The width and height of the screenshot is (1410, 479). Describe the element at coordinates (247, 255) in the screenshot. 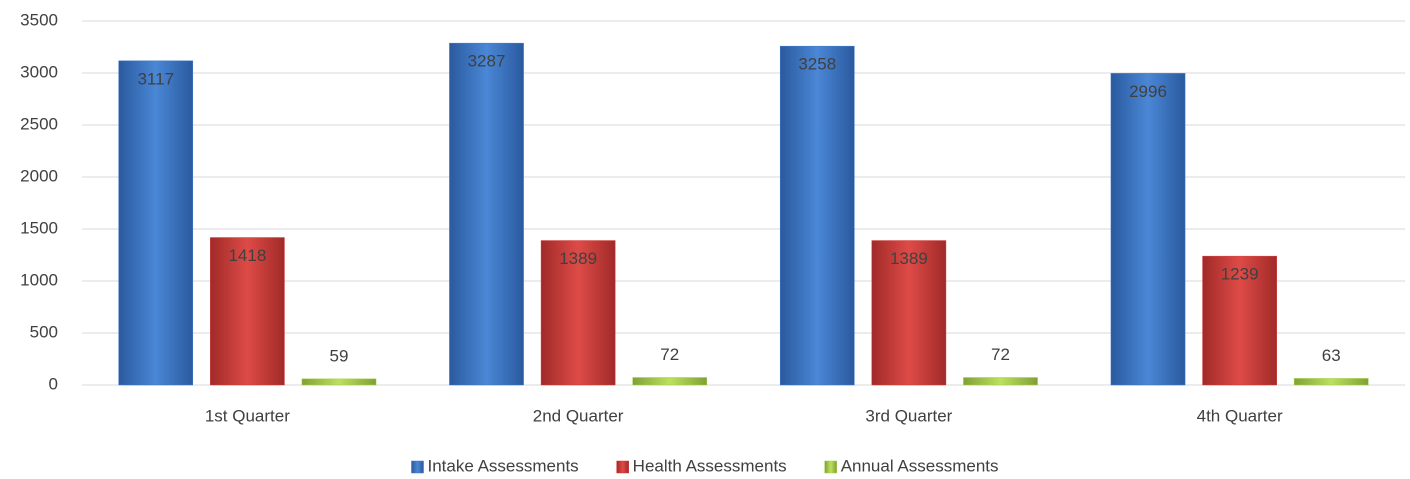

I see `data-label: 1418` at that location.